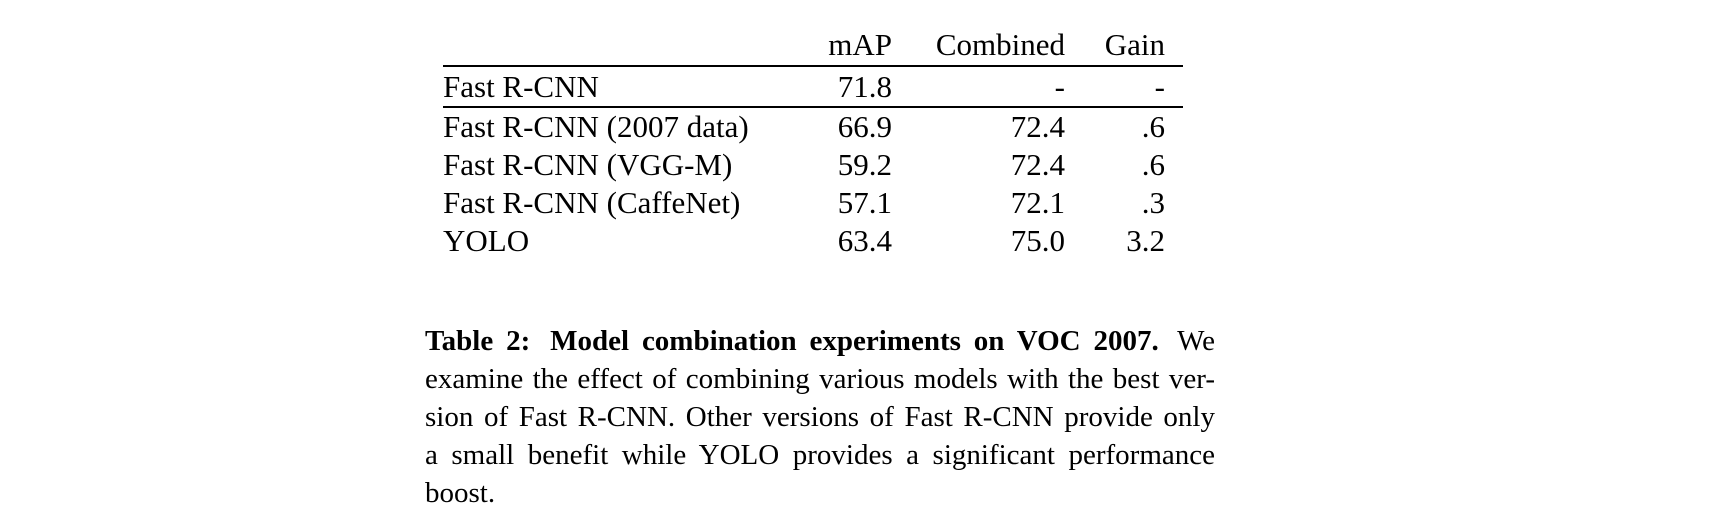 This screenshot has height=528, width=1720. What do you see at coordinates (596, 126) in the screenshot?
I see `cell-model: Fast R-CNN (2007 data)` at bounding box center [596, 126].